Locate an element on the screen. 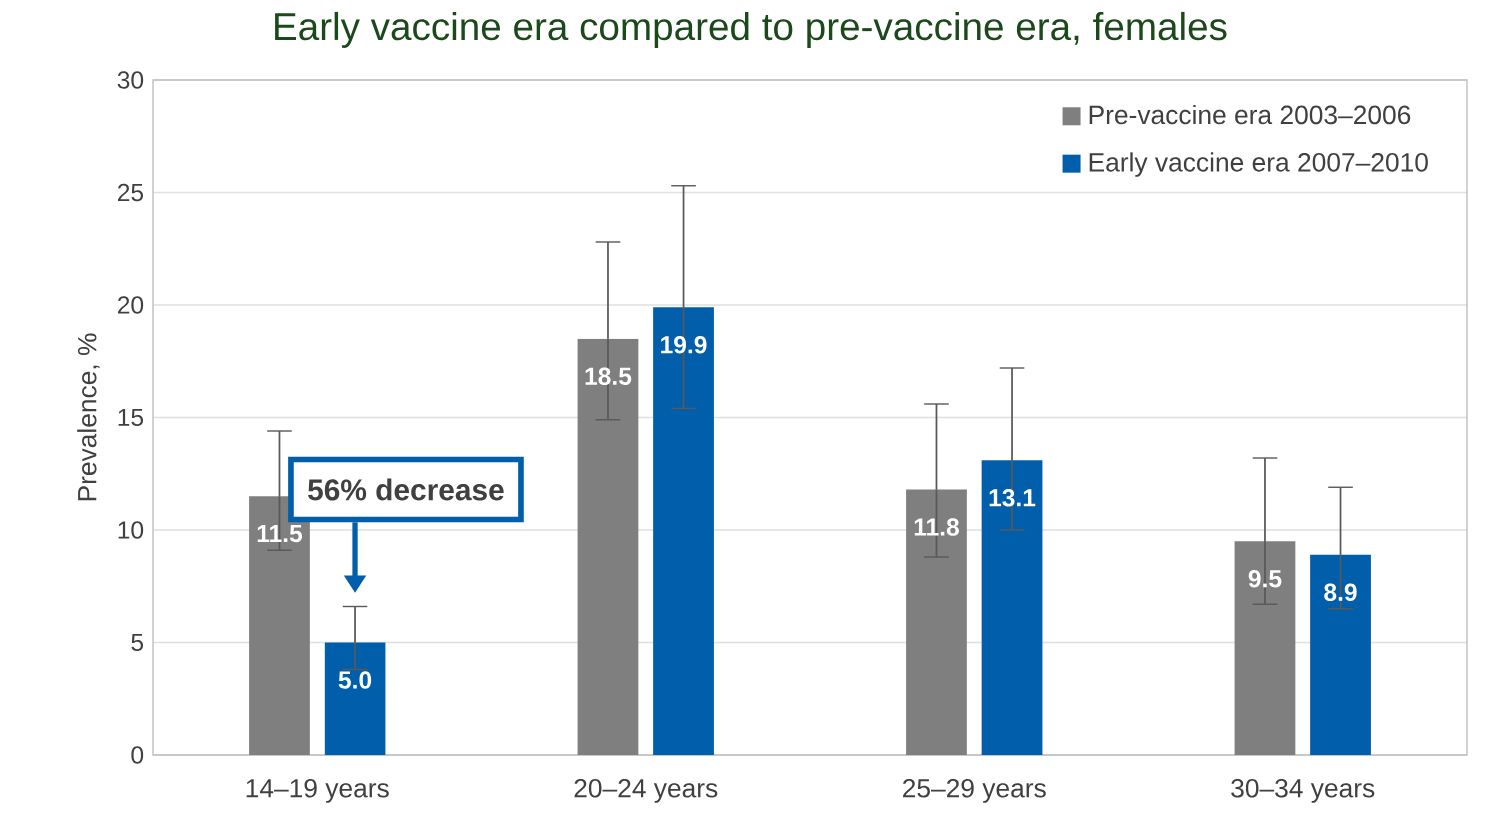 The height and width of the screenshot is (825, 1487). data-label: 18.5 is located at coordinates (608, 376).